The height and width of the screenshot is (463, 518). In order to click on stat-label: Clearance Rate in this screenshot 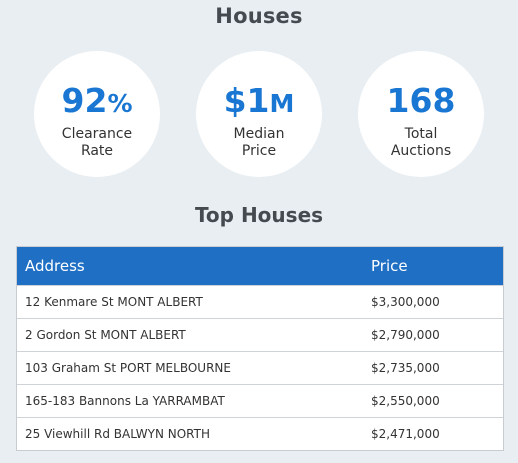, I will do `click(97, 143)`.